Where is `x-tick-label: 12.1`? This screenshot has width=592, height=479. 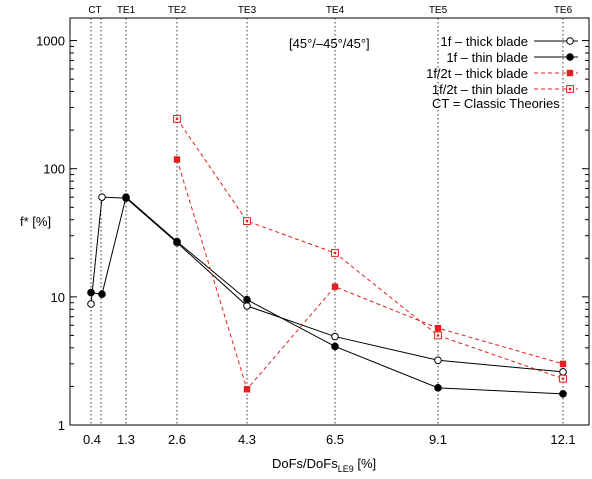
x-tick-label: 12.1 is located at coordinates (562, 439).